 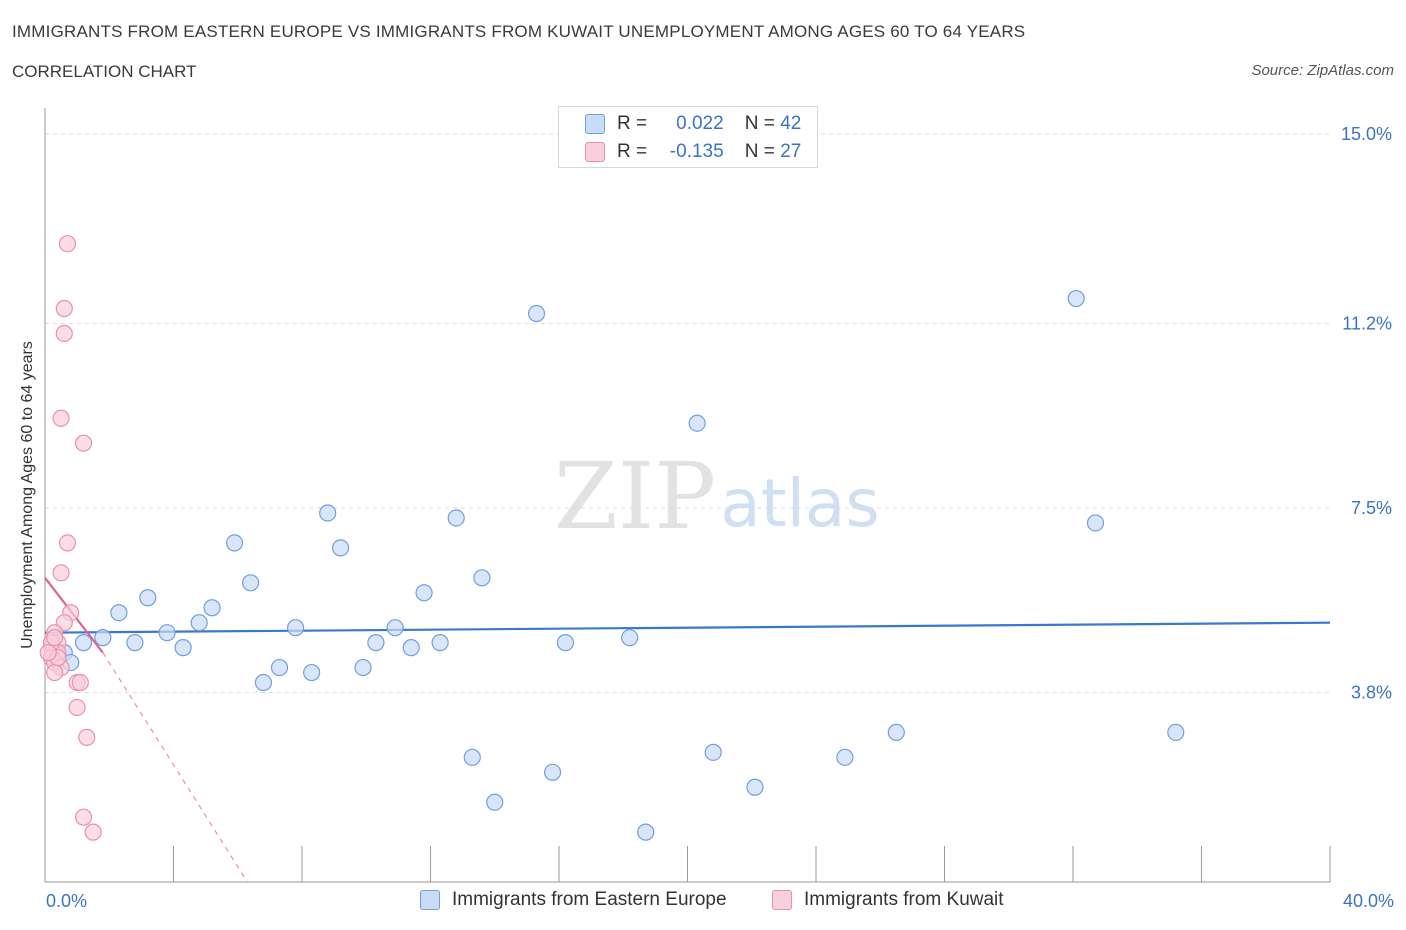 I want to click on stats-swatch-kuwait, so click(x=595, y=152).